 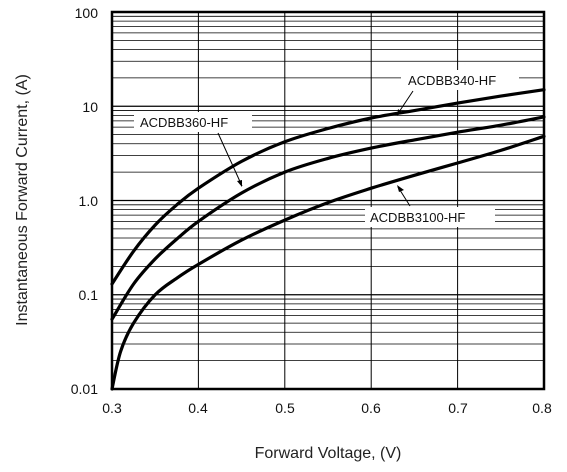 I want to click on series-label-acdbb360-hf: ACDBB360-HF, so click(x=184, y=122).